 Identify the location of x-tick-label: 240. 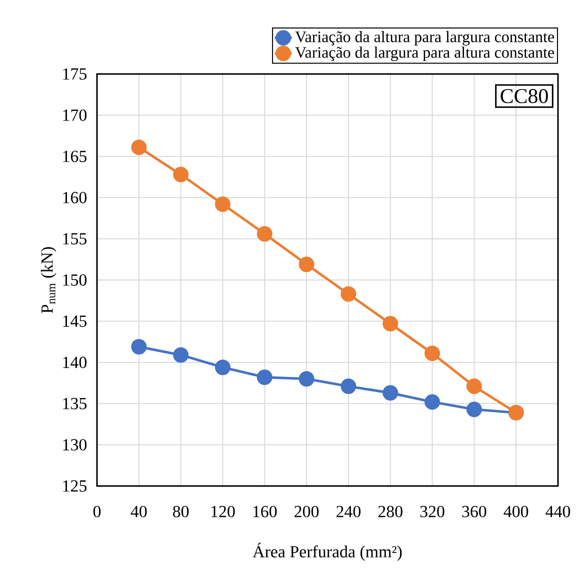
(348, 512).